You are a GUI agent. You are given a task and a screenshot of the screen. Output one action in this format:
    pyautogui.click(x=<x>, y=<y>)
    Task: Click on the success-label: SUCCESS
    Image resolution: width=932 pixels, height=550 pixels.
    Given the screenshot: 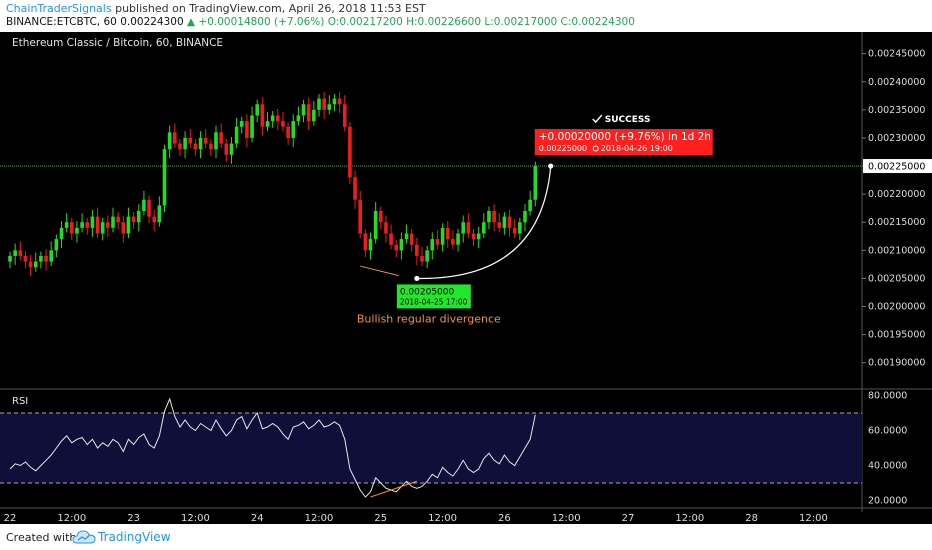 What is the action you would take?
    pyautogui.click(x=628, y=120)
    